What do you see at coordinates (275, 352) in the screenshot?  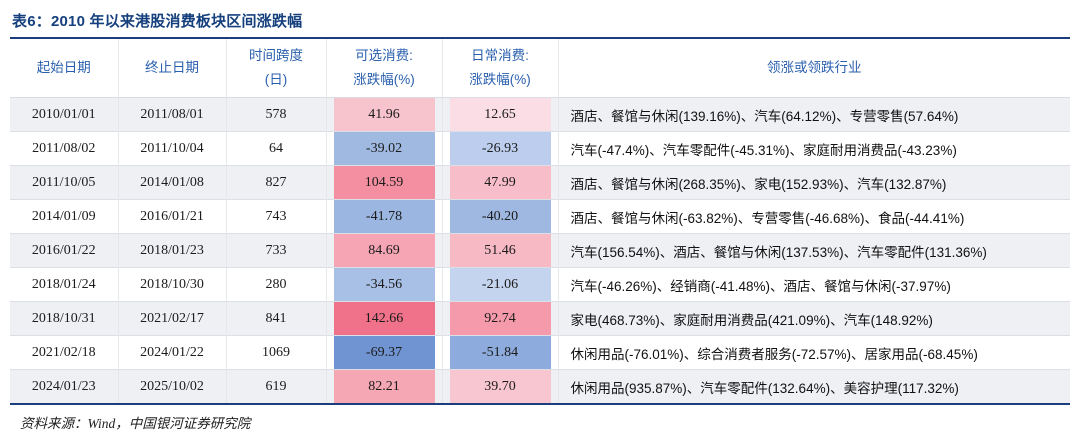 I see `time-span-cell: 1069` at bounding box center [275, 352].